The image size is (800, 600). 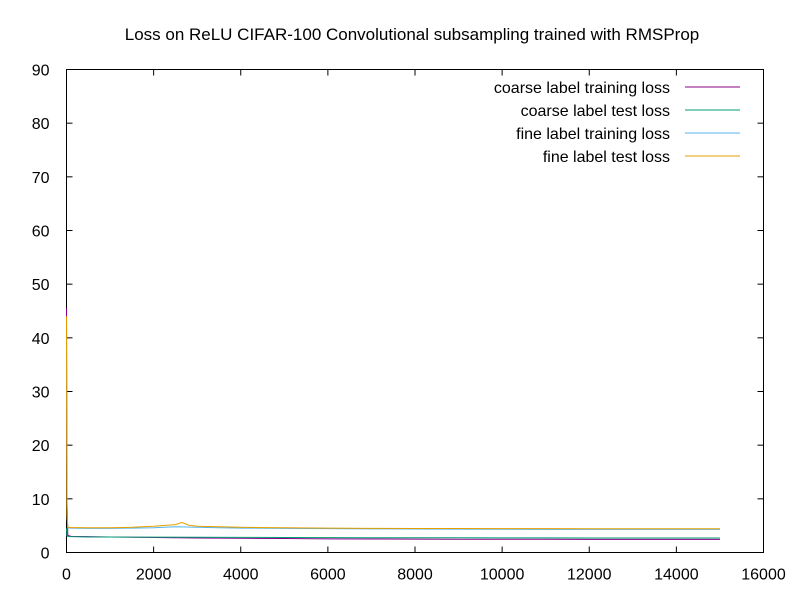 I want to click on x-tick-label: 12000, so click(x=589, y=575).